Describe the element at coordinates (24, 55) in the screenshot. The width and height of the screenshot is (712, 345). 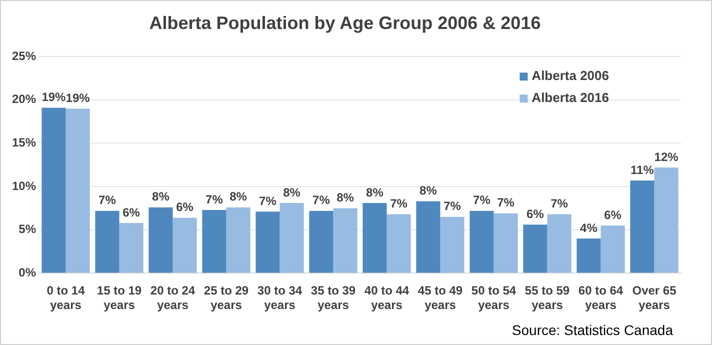
I see `y-tick-label: 25%` at that location.